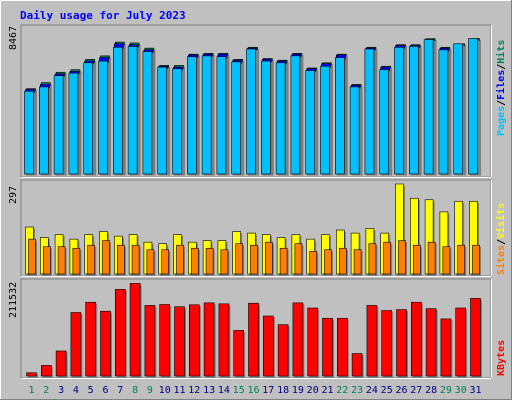 This screenshot has height=400, width=512. I want to click on day-label-13: 13, so click(209, 390).